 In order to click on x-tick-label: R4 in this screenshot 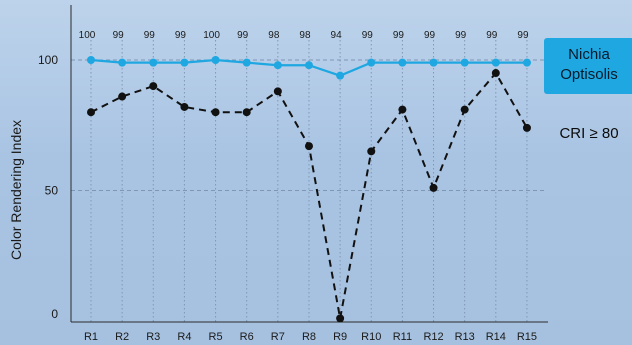, I will do `click(184, 337)`.